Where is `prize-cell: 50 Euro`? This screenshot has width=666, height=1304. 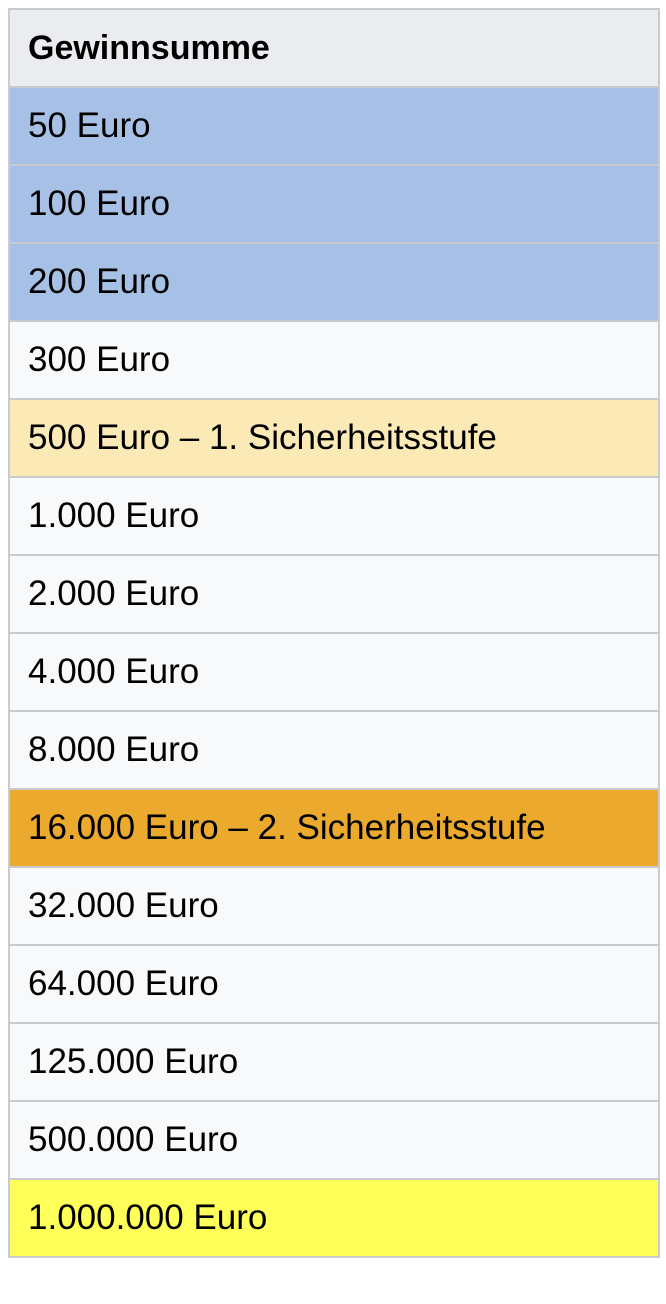
prize-cell: 50 Euro is located at coordinates (334, 126).